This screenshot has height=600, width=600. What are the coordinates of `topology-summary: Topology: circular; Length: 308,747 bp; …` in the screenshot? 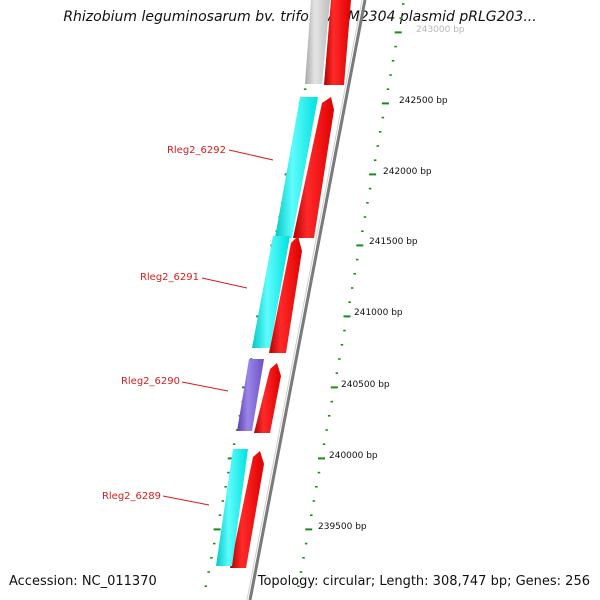 It's located at (423, 581).